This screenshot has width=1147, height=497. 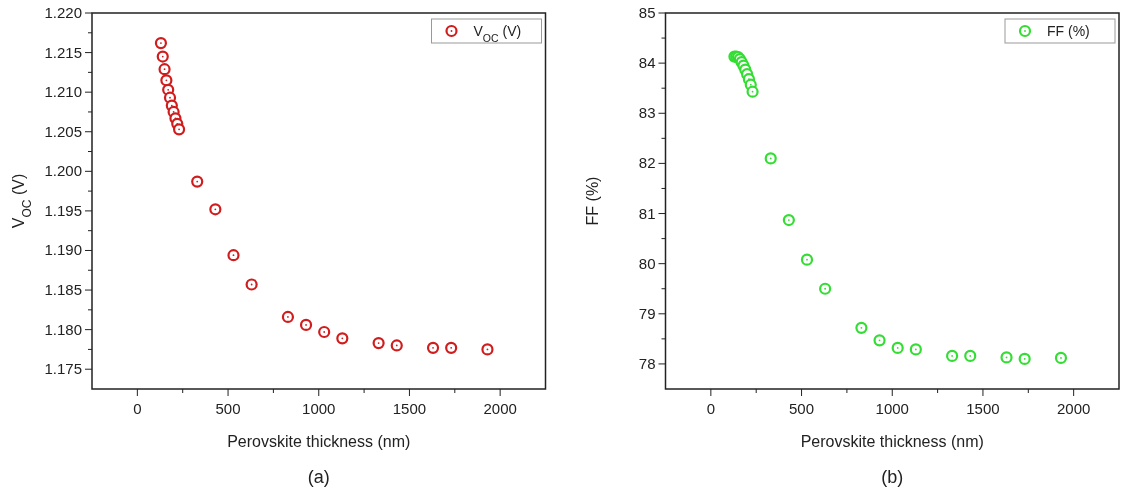 I want to click on y-tick-label: 1.210, so click(x=63, y=92).